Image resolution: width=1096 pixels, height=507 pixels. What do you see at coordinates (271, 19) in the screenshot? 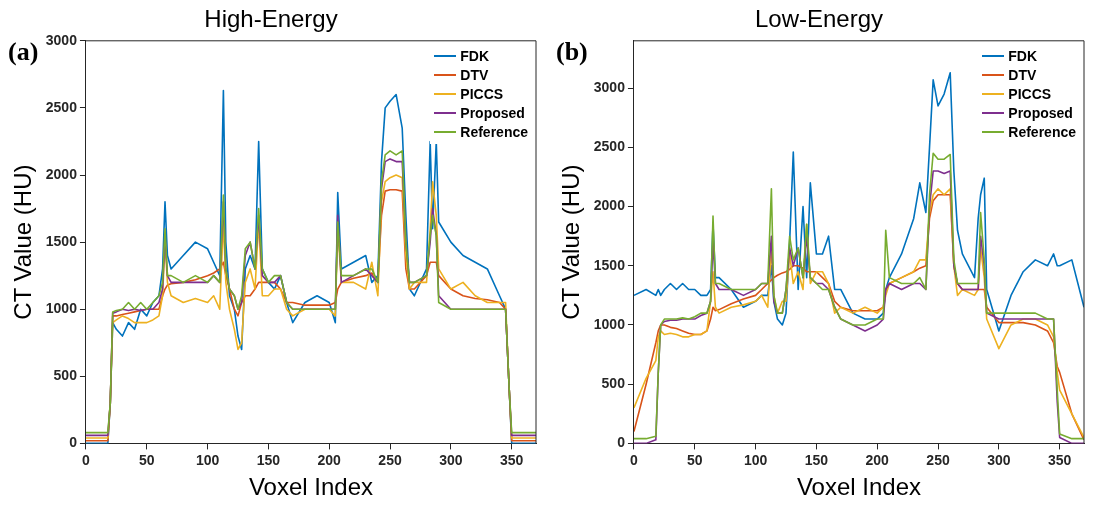
I see `chart-title: High-Energy` at bounding box center [271, 19].